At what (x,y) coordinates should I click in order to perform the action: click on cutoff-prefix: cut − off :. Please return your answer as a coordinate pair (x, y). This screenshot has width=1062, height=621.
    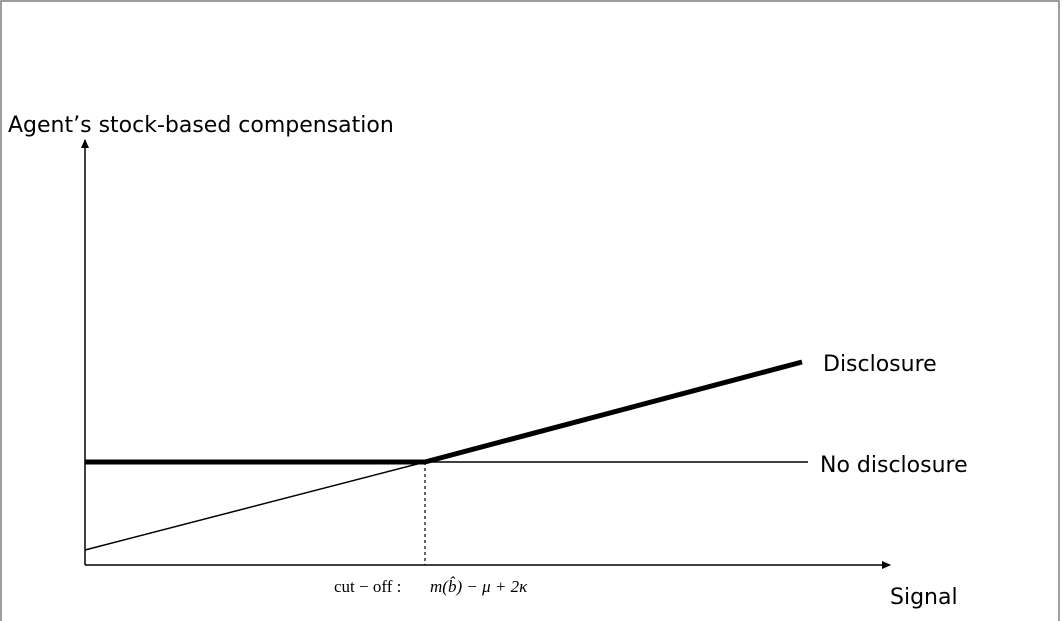
    Looking at the image, I should click on (367, 586).